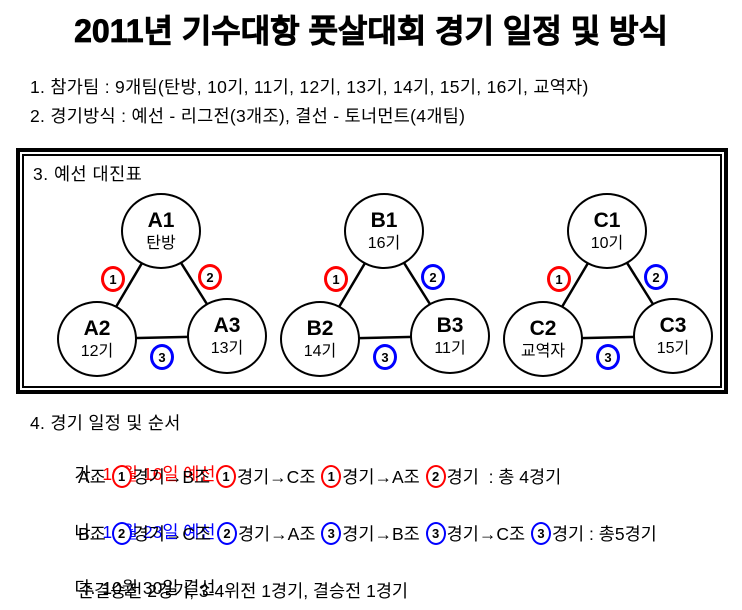  I want to click on schedule-text-segment: 경기 : 총5경기, so click(604, 534).